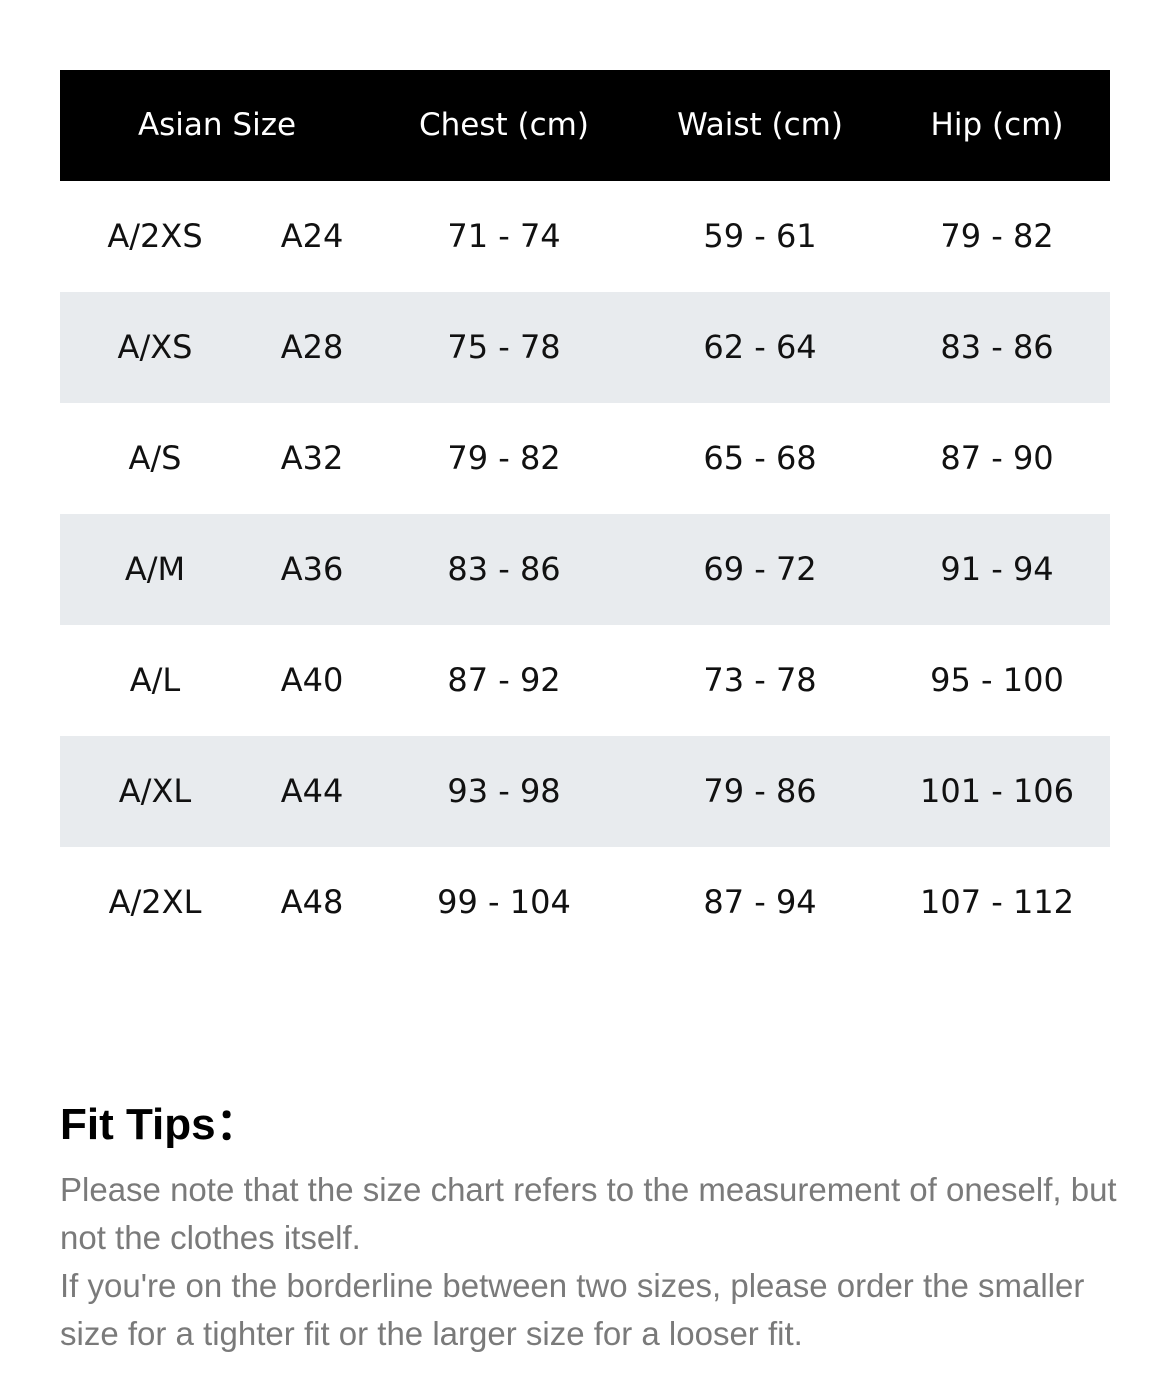  What do you see at coordinates (997, 791) in the screenshot?
I see `cell-hip: 101 - 106` at bounding box center [997, 791].